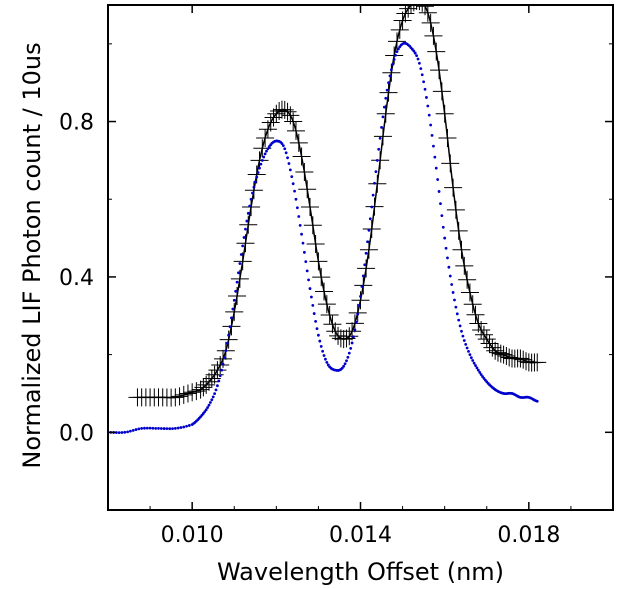 This screenshot has width=617, height=589. Describe the element at coordinates (76, 123) in the screenshot. I see `y-tick-label: 0.8` at that location.